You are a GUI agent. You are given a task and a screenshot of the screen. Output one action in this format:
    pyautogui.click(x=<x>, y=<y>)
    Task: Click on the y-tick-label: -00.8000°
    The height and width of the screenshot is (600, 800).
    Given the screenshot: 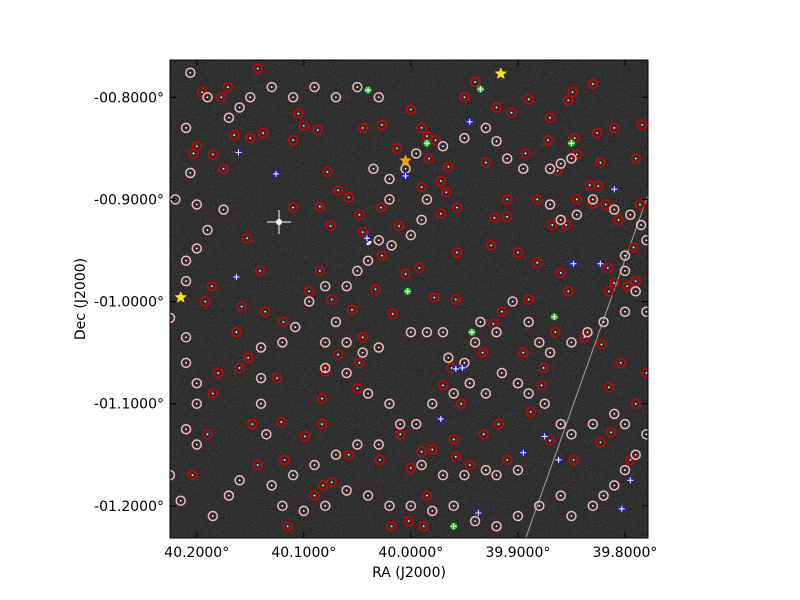 What is the action you would take?
    pyautogui.click(x=129, y=98)
    